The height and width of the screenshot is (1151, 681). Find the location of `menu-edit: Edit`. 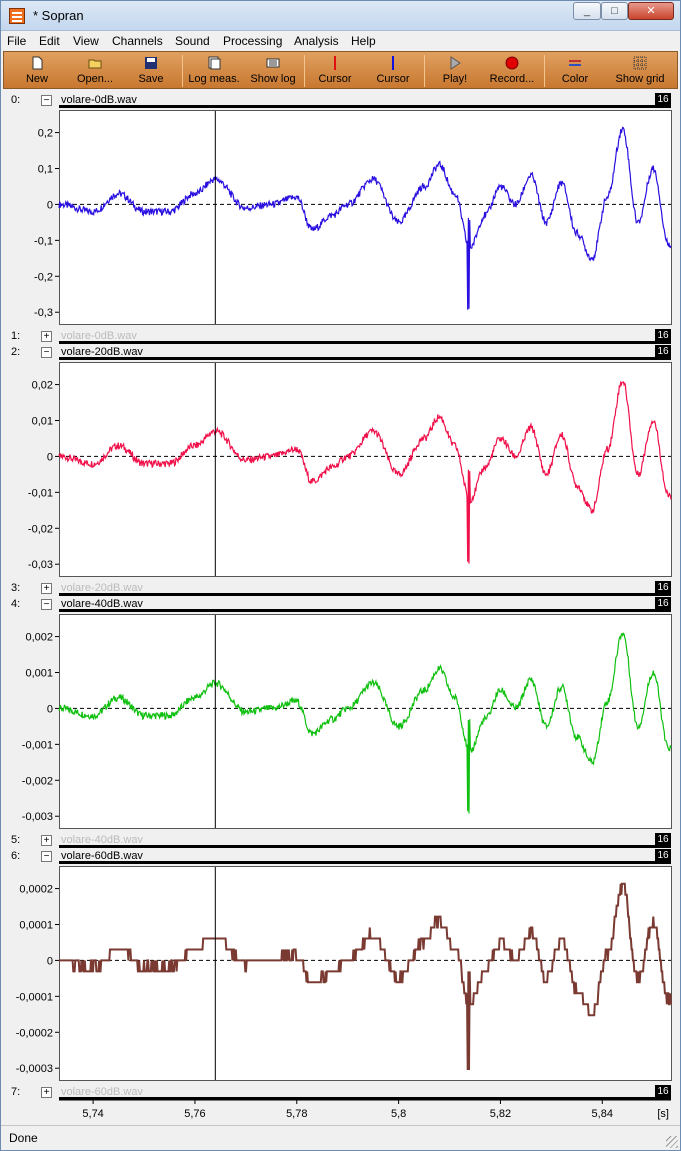

menu-edit: Edit is located at coordinates (49, 41).